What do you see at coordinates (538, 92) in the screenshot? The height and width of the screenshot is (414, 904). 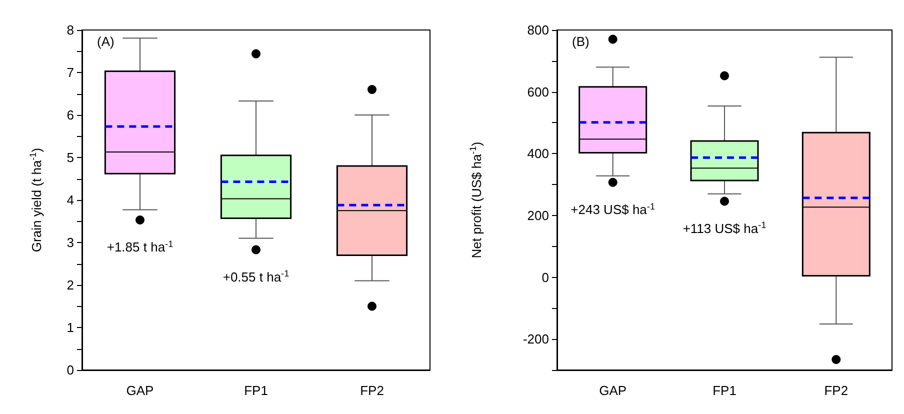 I see `y-tick-label: 600` at bounding box center [538, 92].